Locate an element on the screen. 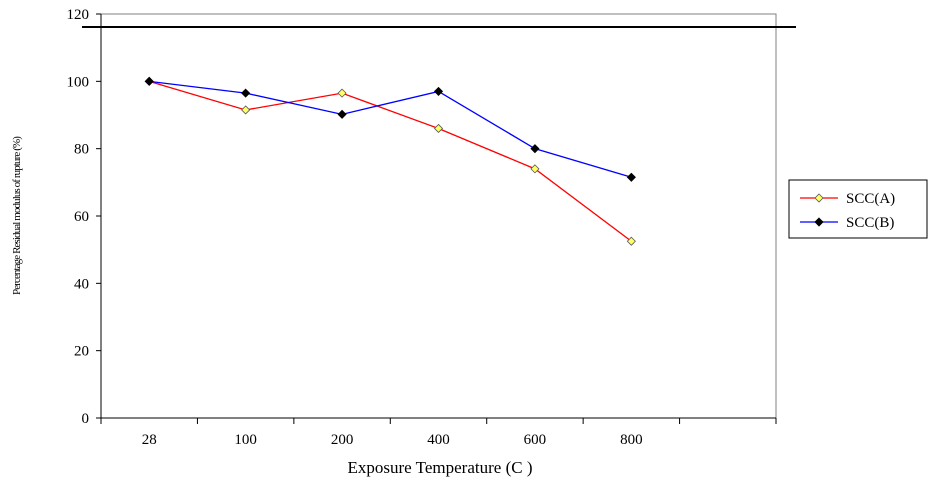  legend: SCC(A) SCC(B) is located at coordinates (858, 209).